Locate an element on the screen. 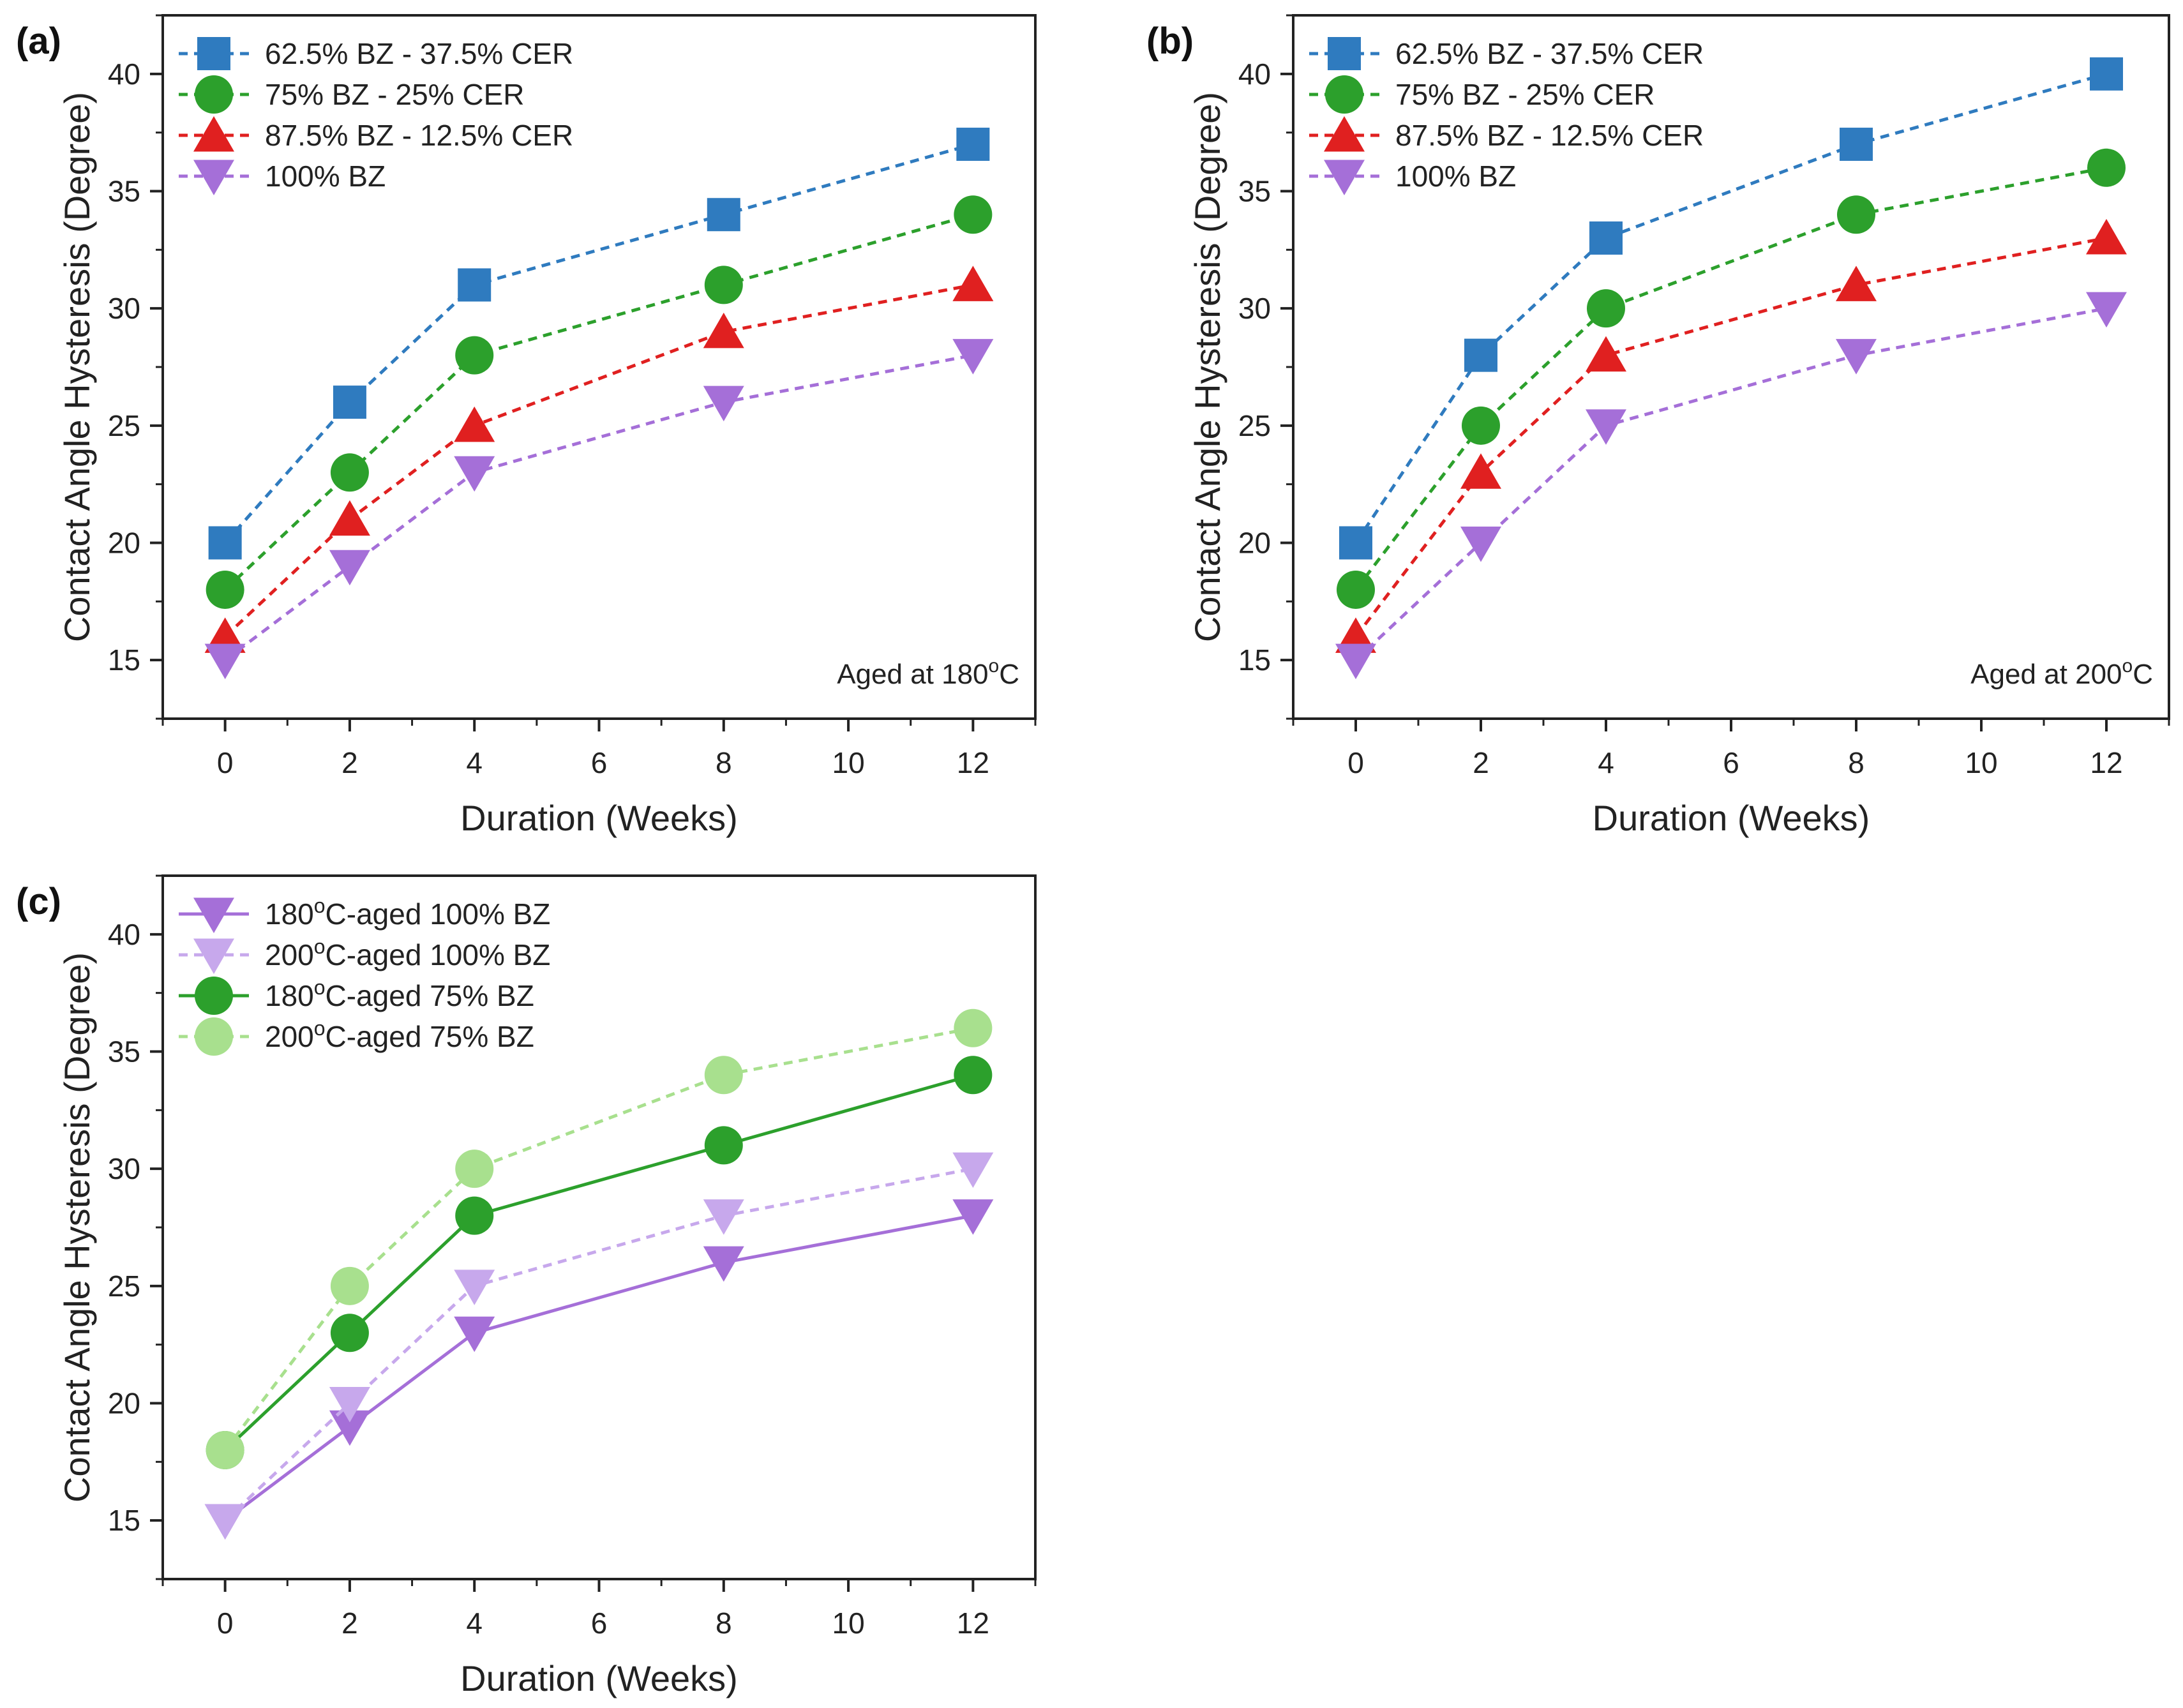  annotation-text: Aged at 200 is located at coordinates (2046, 674).